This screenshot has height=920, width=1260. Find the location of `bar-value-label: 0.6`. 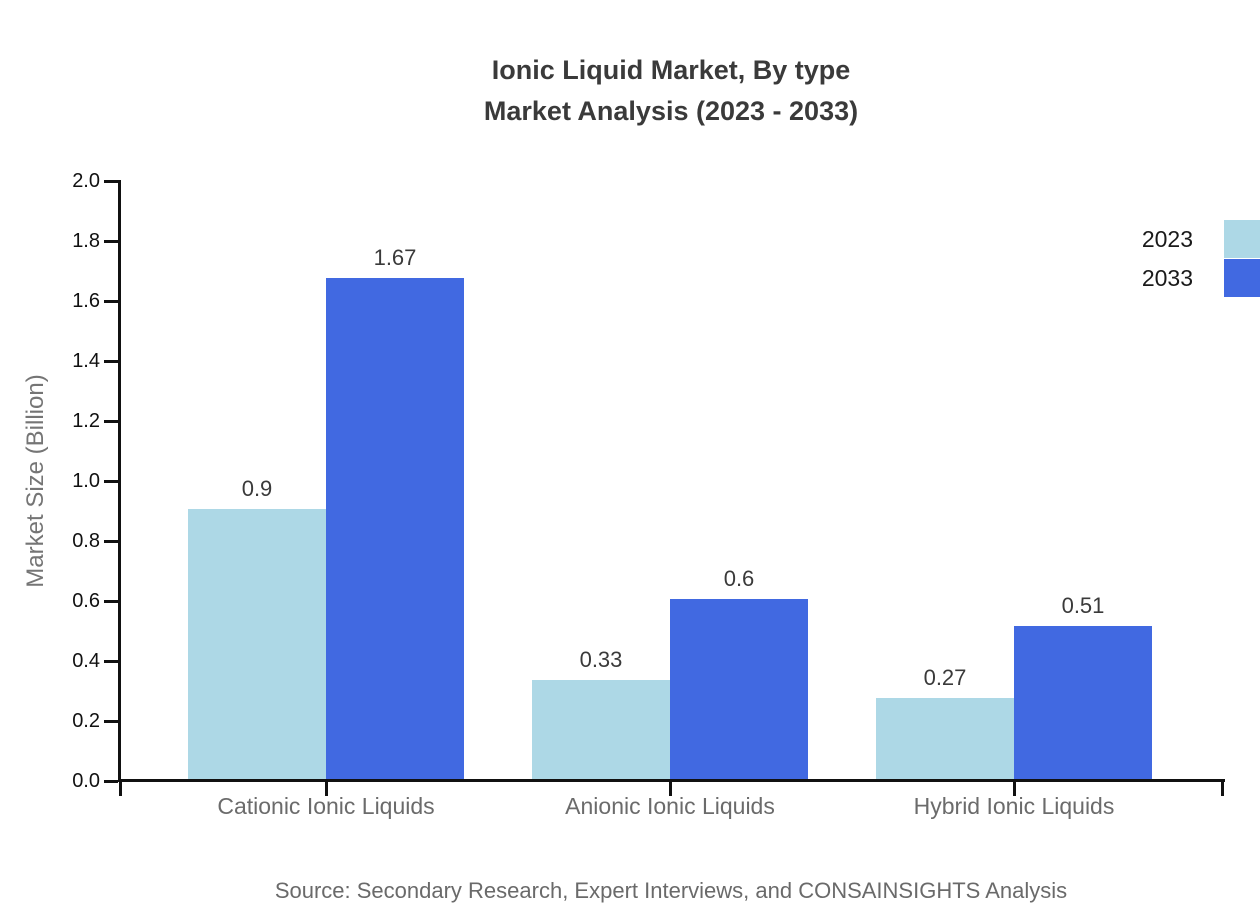

bar-value-label: 0.6 is located at coordinates (739, 578).